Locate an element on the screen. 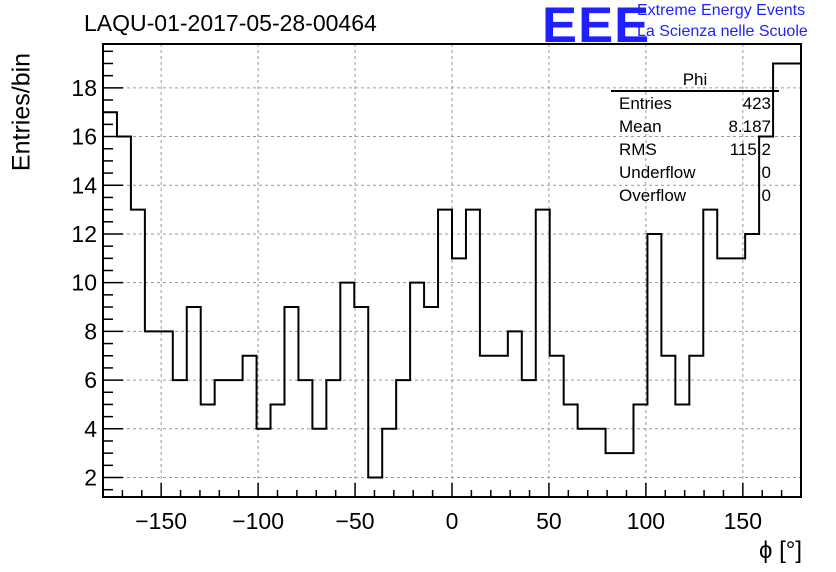 The height and width of the screenshot is (572, 836). stats-label: Mean is located at coordinates (640, 126).